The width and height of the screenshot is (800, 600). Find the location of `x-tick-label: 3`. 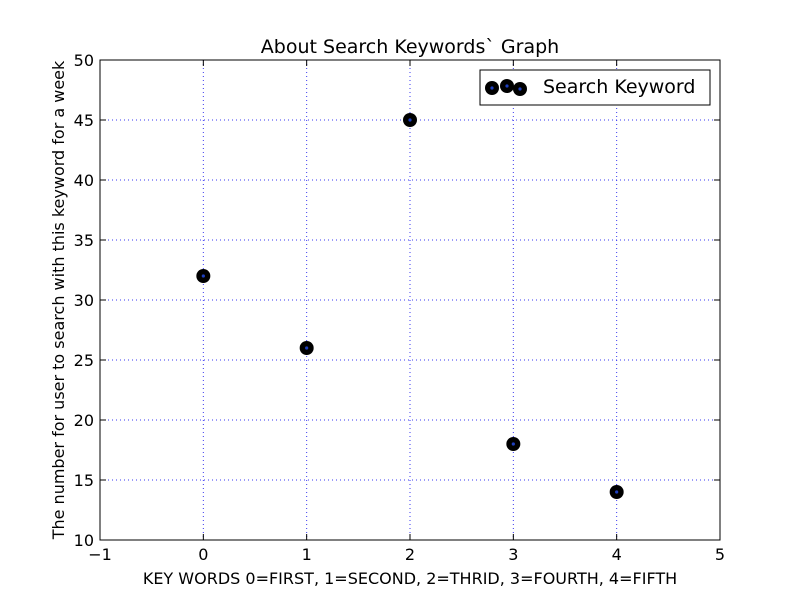

x-tick-label: 3 is located at coordinates (513, 554).